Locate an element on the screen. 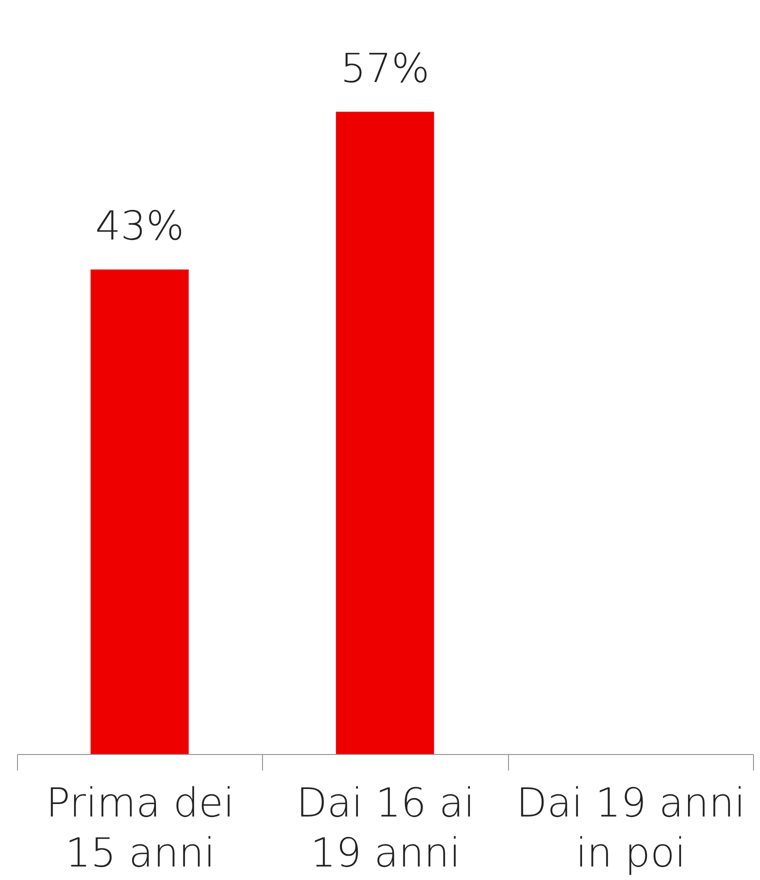 Image resolution: width=760 pixels, height=880 pixels. x-tick-label: Dai 19 anni in poi is located at coordinates (631, 828).